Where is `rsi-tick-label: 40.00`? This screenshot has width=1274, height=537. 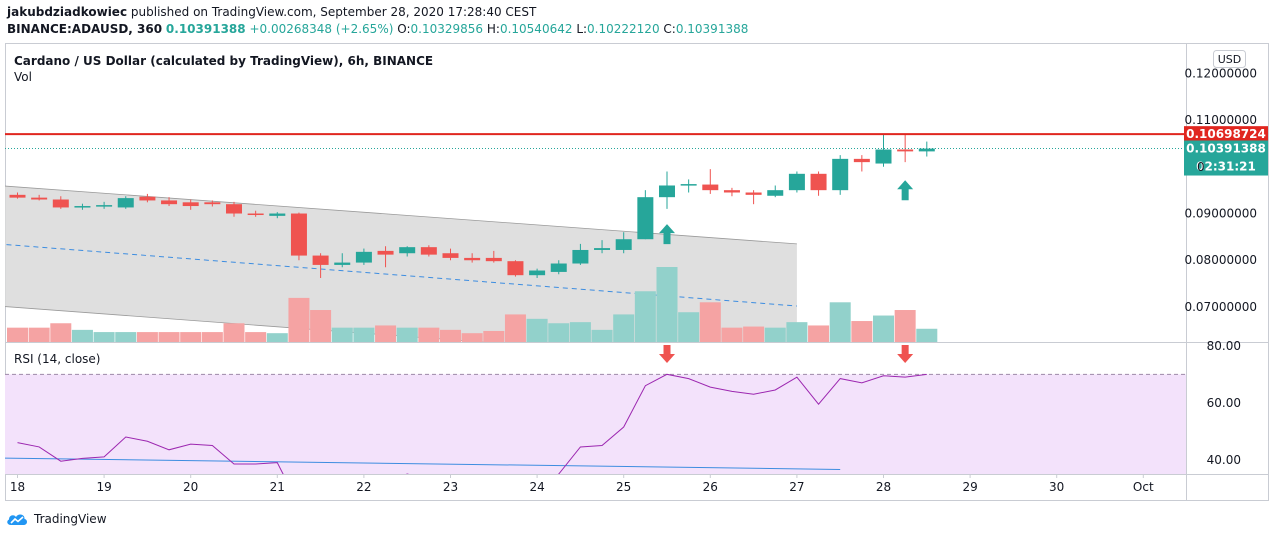
rsi-tick-label: 40.00 is located at coordinates (1224, 460).